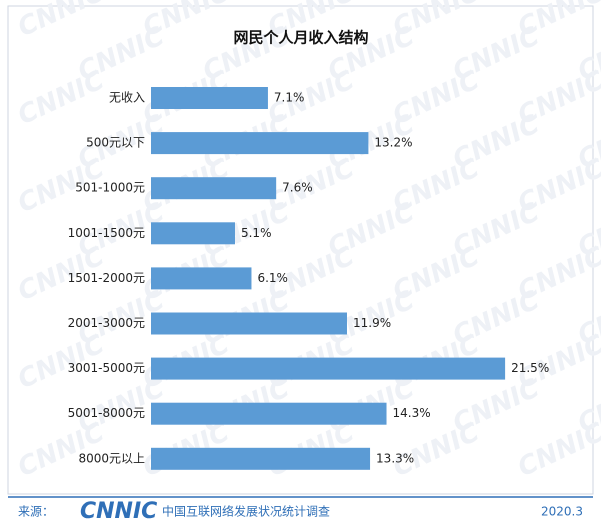  What do you see at coordinates (372, 323) in the screenshot?
I see `value-label: 11.9%` at bounding box center [372, 323].